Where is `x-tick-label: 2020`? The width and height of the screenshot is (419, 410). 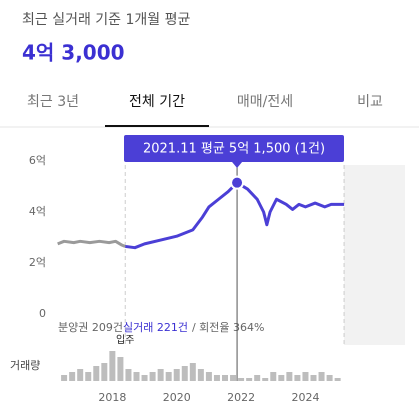
x-tick-label: 2020 is located at coordinates (177, 397).